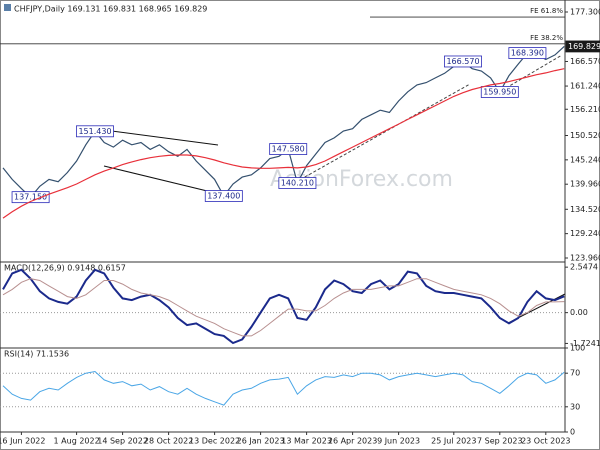  What do you see at coordinates (7, 7) in the screenshot?
I see `symbol-icon` at bounding box center [7, 7].